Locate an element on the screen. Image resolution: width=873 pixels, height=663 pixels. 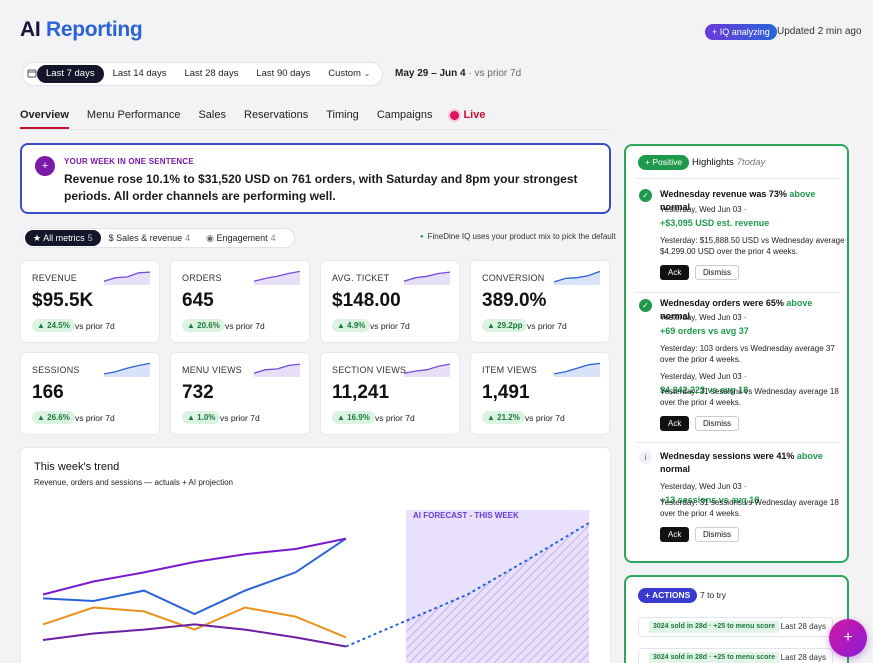
range-last-90-days: Last 90 days is located at coordinates (283, 73).